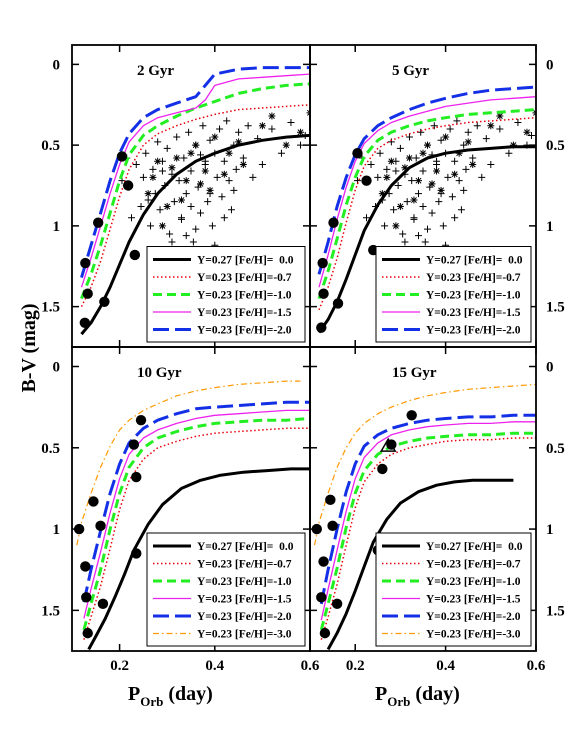  I want to click on x-tick-label: 0.2, so click(355, 666).